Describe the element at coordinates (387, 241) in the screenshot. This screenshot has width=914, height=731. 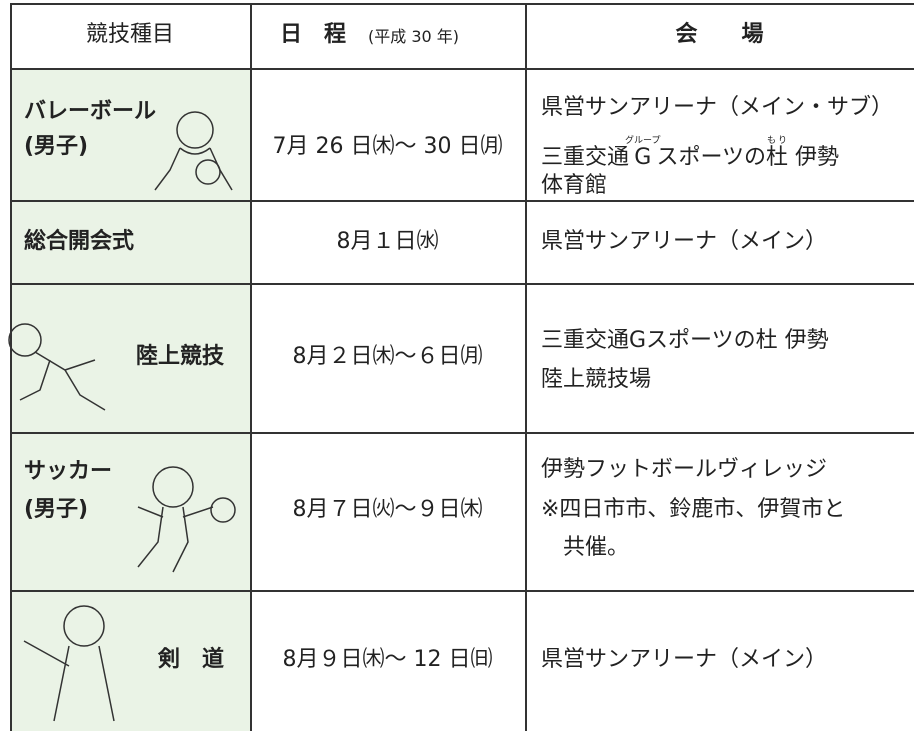
I see `date: 8月１日㈬` at that location.